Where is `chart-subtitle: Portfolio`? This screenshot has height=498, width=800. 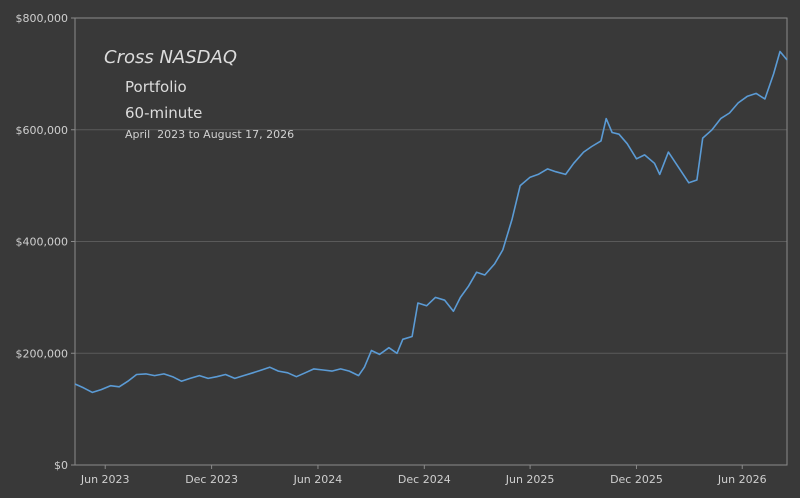 chart-subtitle: Portfolio is located at coordinates (156, 87).